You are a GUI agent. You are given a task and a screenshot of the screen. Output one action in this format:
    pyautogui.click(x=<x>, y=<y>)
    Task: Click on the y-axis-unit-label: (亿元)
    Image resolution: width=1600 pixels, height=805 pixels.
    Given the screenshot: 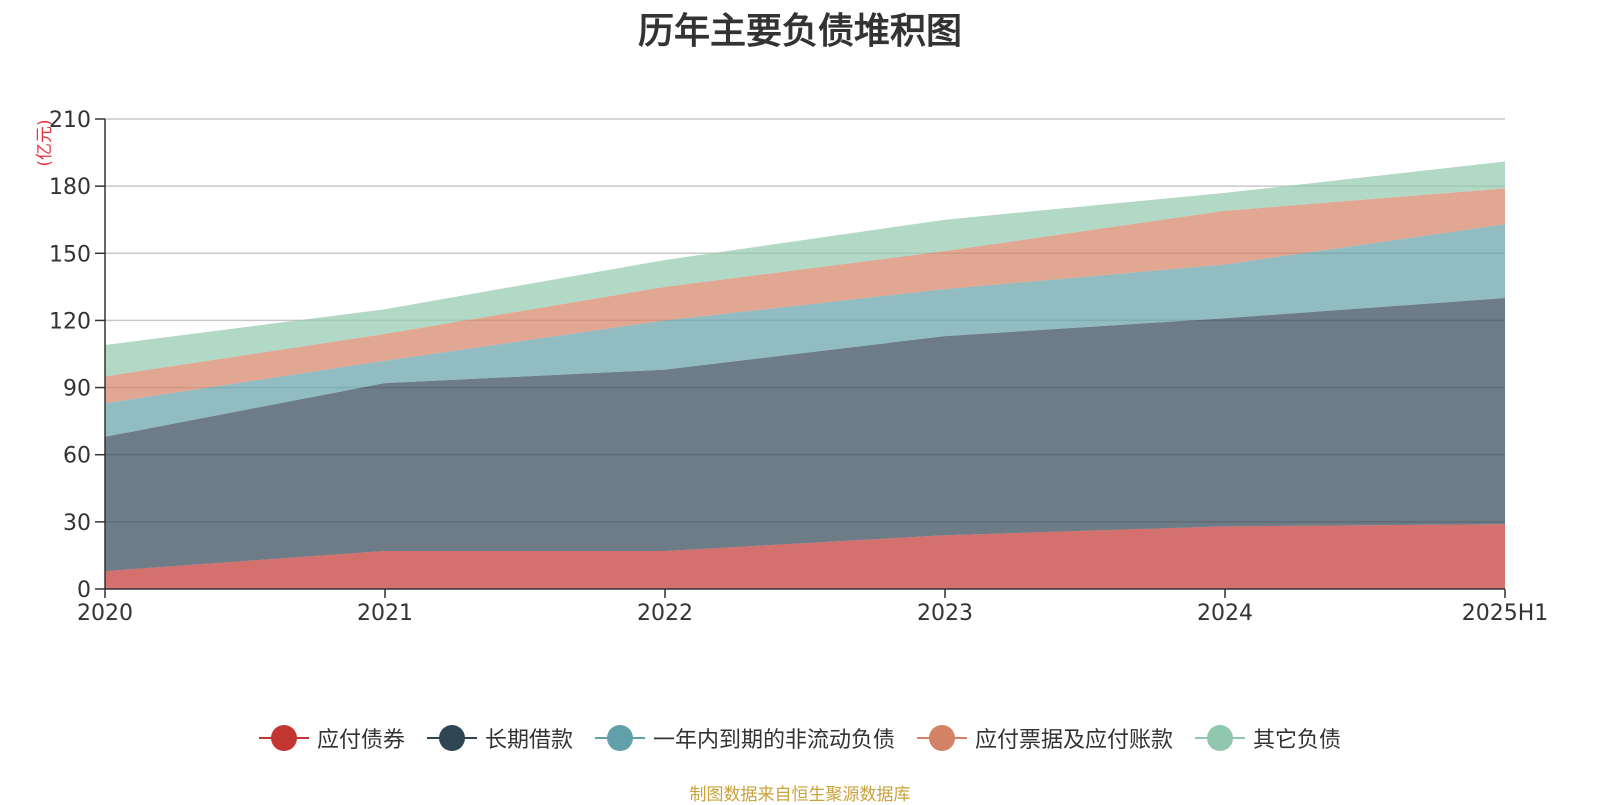 What is the action you would take?
    pyautogui.click(x=45, y=142)
    